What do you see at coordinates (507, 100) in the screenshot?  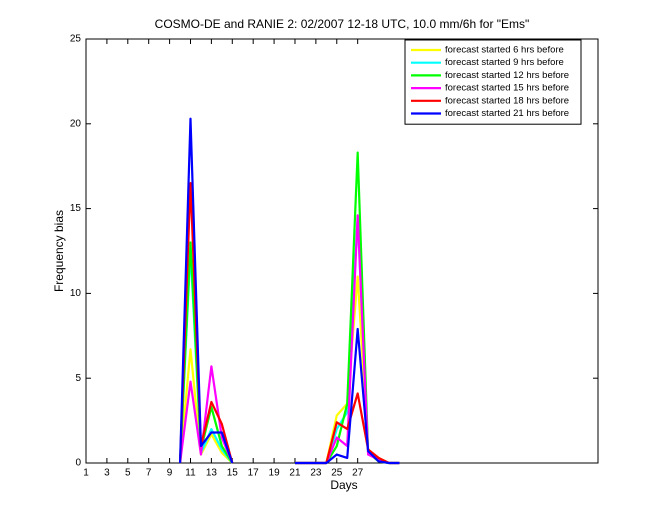 I see `legend-label: forecast started 18 hrs before` at bounding box center [507, 100].